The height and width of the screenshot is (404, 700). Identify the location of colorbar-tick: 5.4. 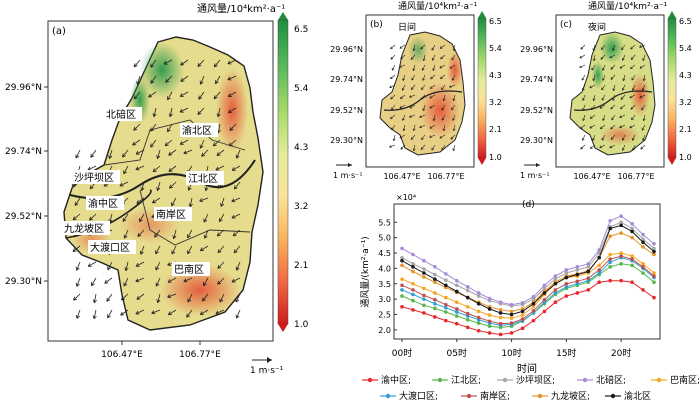
(495, 48).